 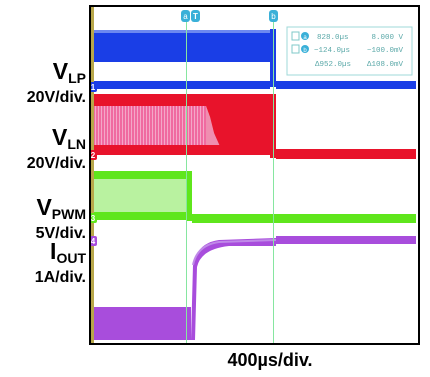 What do you see at coordinates (385, 51) in the screenshot?
I see `svg-text: −100.0mV` at bounding box center [385, 51].